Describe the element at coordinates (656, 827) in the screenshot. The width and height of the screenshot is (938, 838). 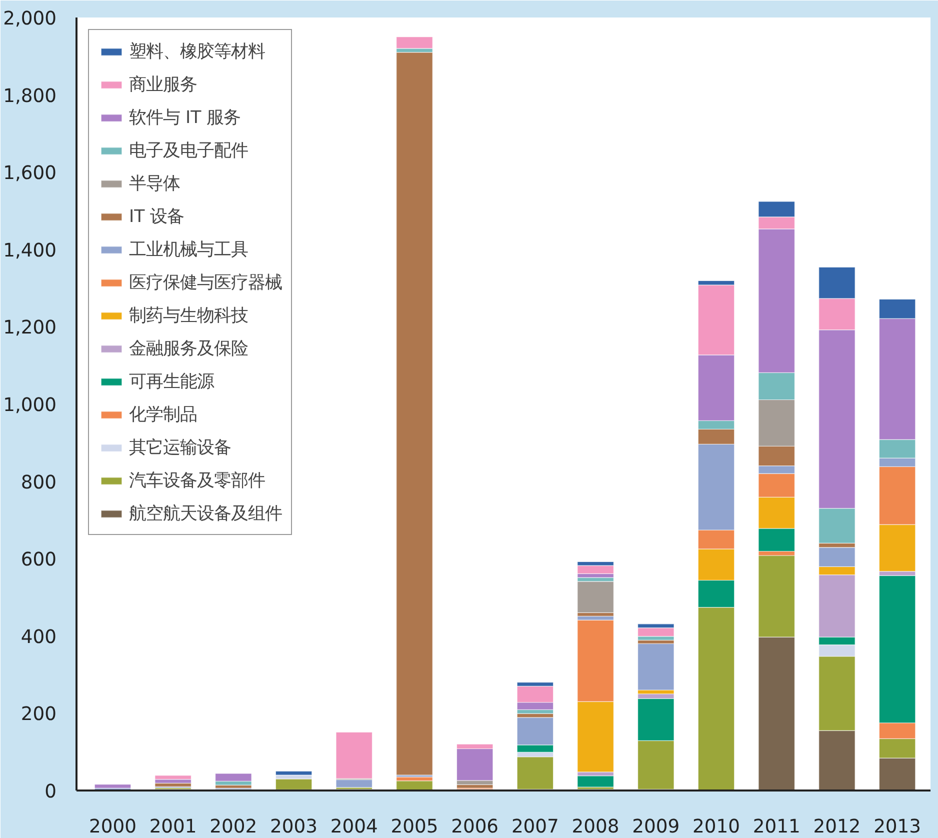
I see `x-tick-label: 2009` at that location.